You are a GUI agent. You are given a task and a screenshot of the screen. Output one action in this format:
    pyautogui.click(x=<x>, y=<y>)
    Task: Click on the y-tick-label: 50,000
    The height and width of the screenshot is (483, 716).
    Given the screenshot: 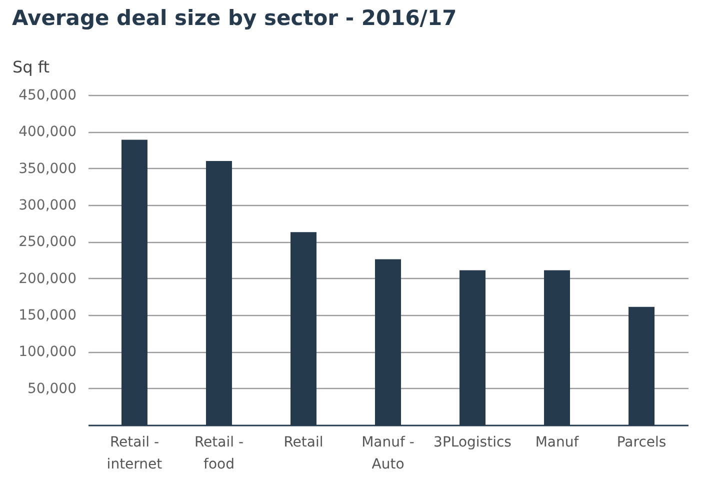 What is the action you would take?
    pyautogui.click(x=52, y=388)
    